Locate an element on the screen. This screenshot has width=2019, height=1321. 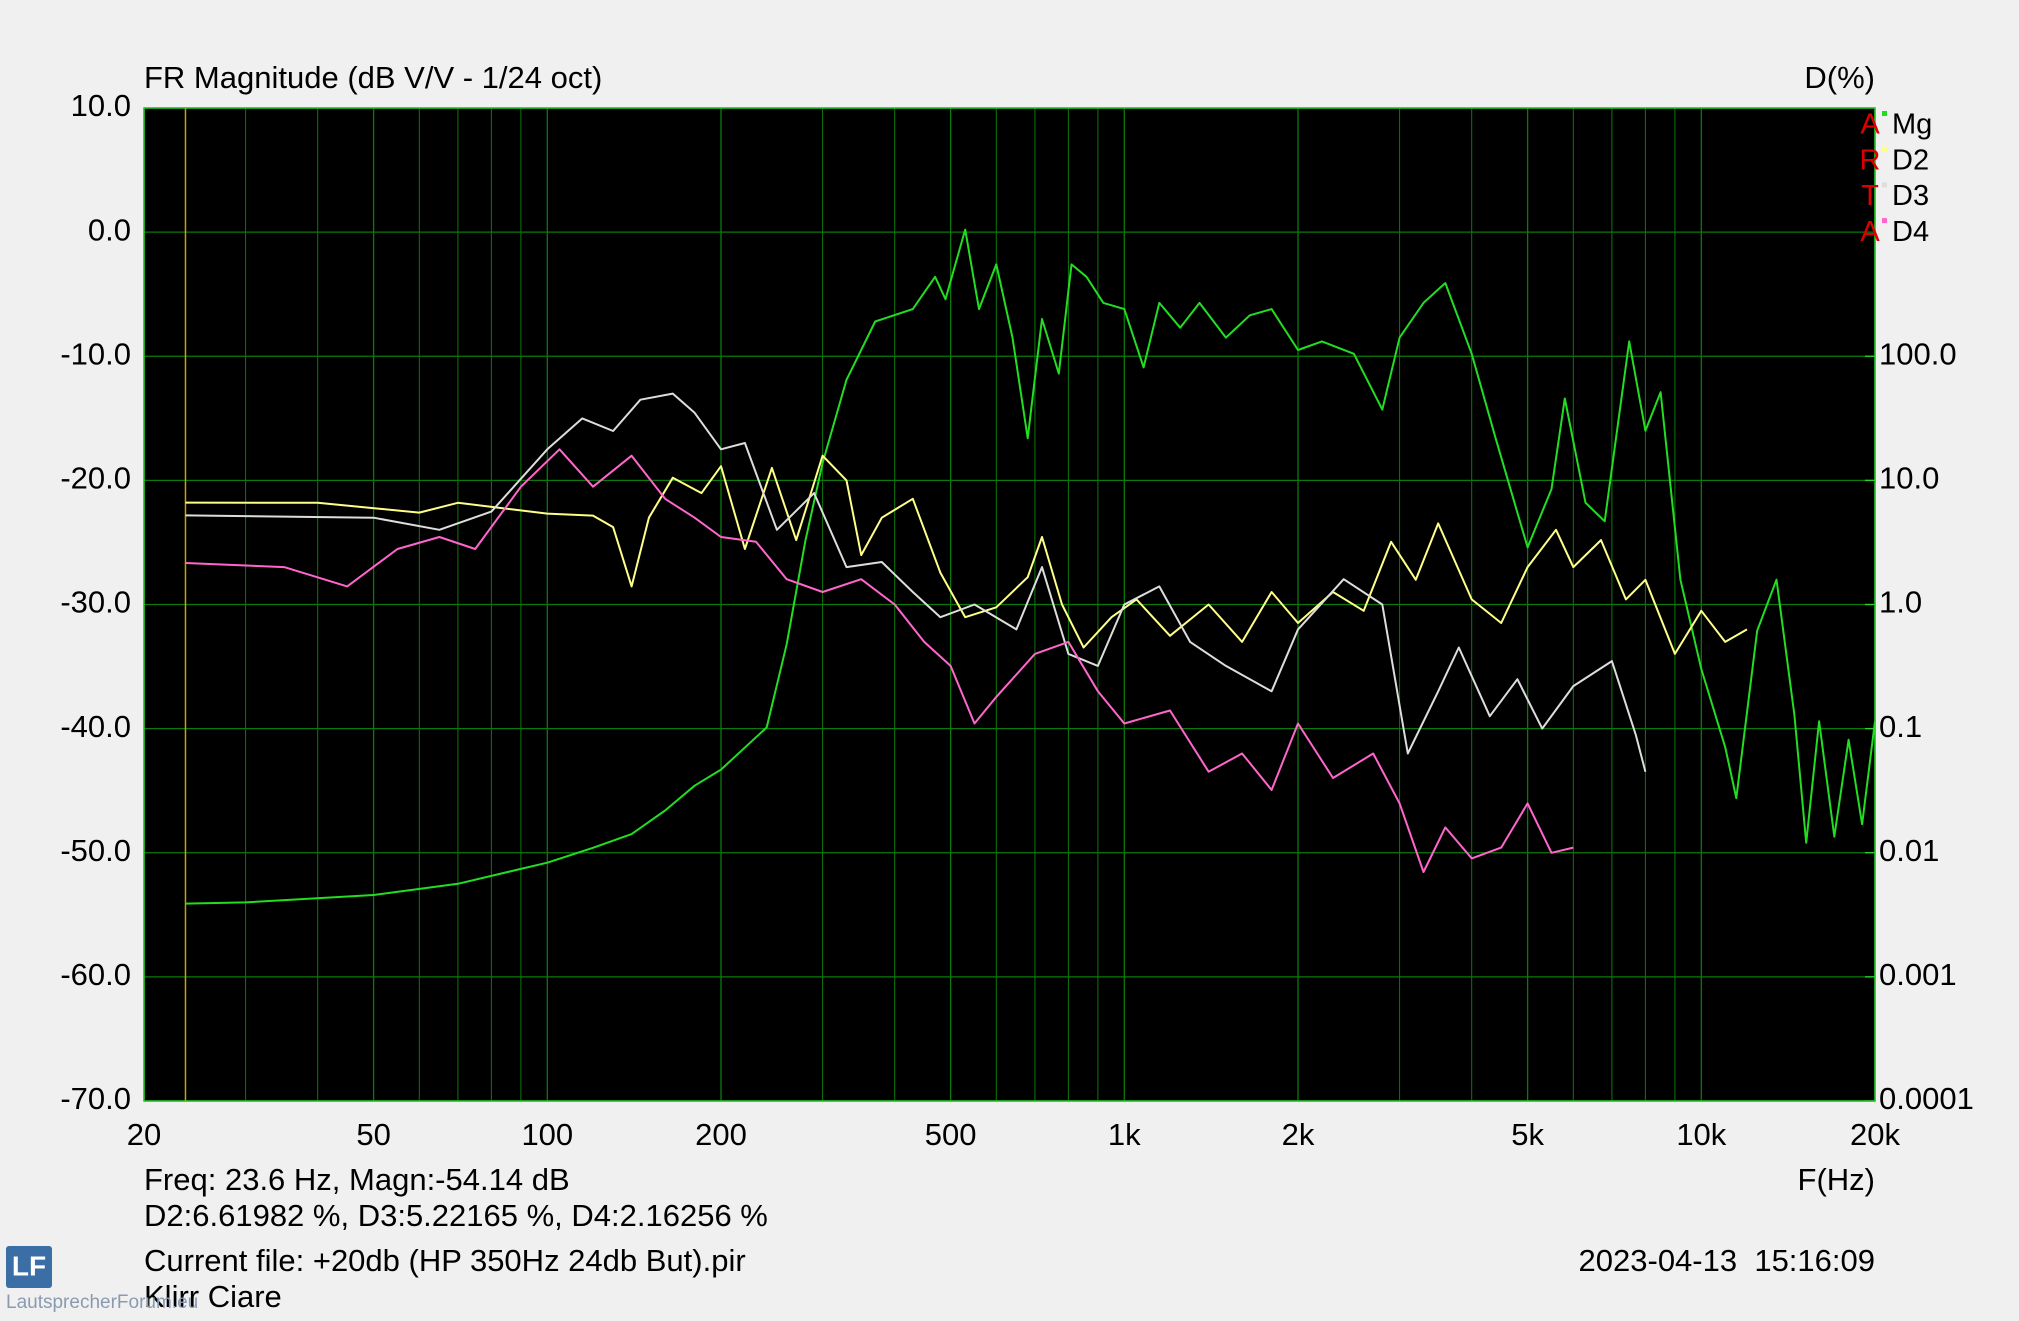
x-tick-label: 200 is located at coordinates (721, 1134).